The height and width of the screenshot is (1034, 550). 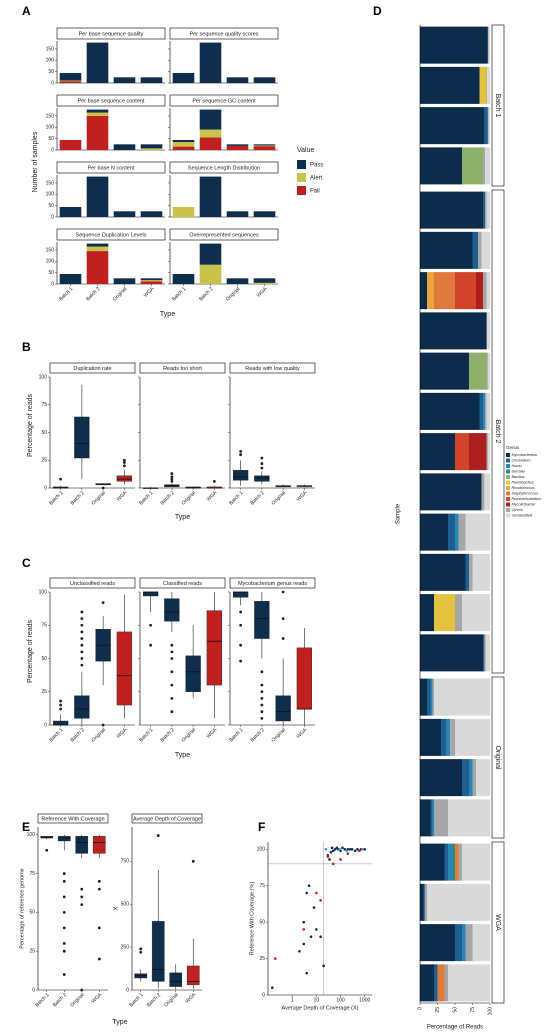 What do you see at coordinates (292, 1000) in the screenshot?
I see `x-tick-label: 1` at bounding box center [292, 1000].